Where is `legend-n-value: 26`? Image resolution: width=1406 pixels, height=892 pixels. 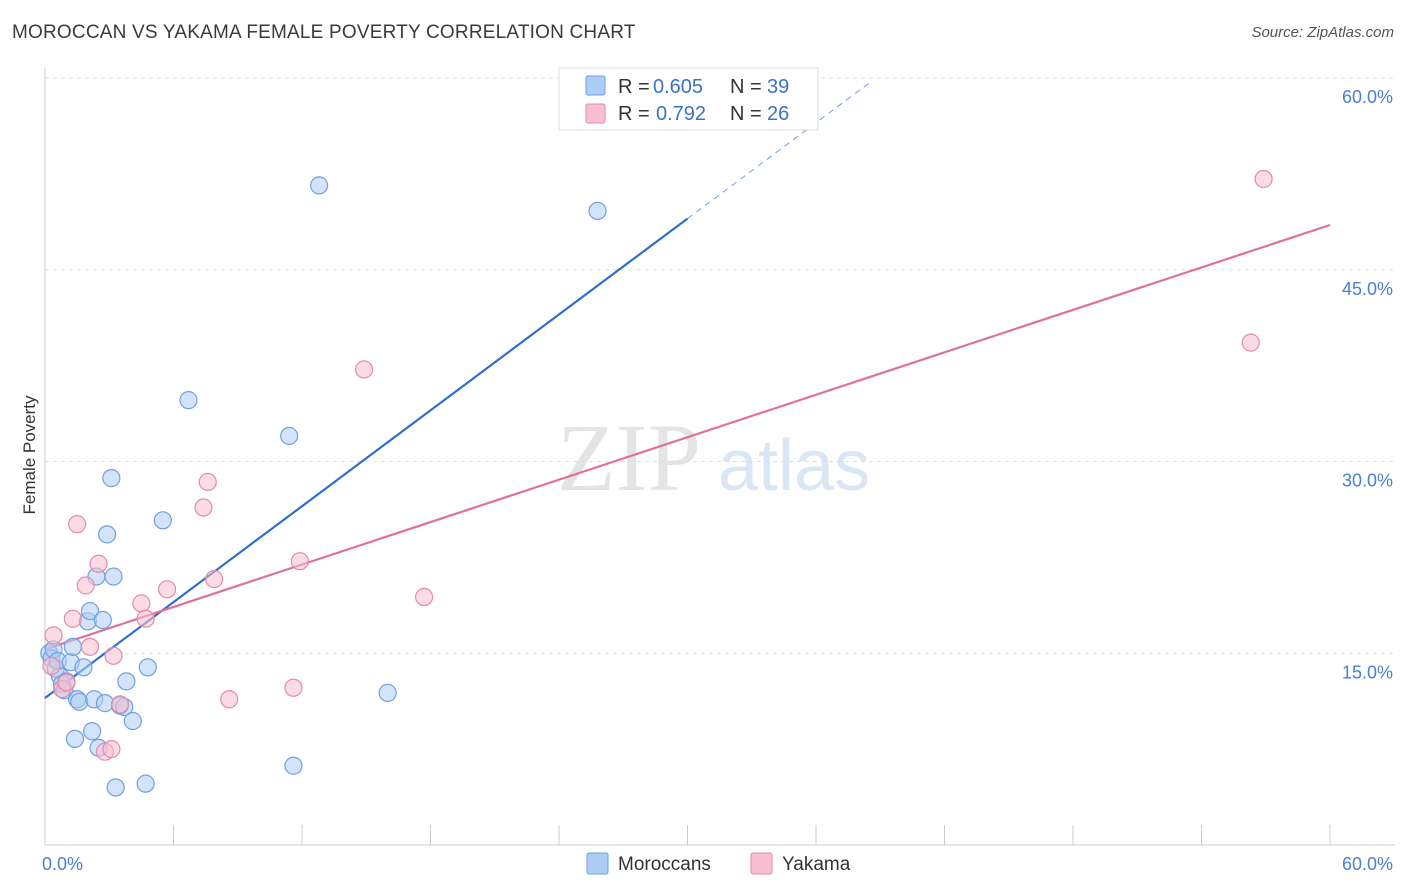 legend-n-value: 26 is located at coordinates (778, 114).